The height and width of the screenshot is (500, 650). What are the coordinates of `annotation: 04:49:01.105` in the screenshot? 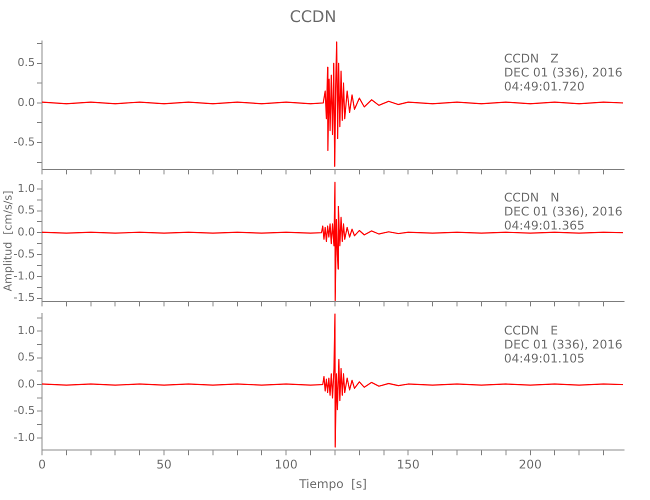 It's located at (544, 359).